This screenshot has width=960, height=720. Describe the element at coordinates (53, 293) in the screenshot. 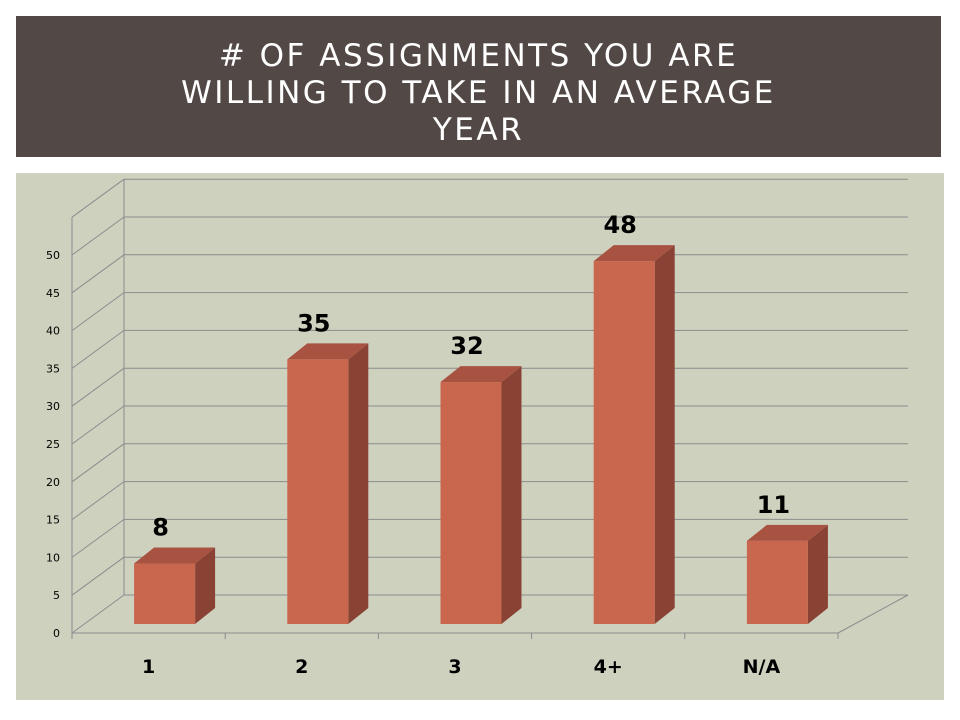

I see `y-tick-label-45: 45` at that location.